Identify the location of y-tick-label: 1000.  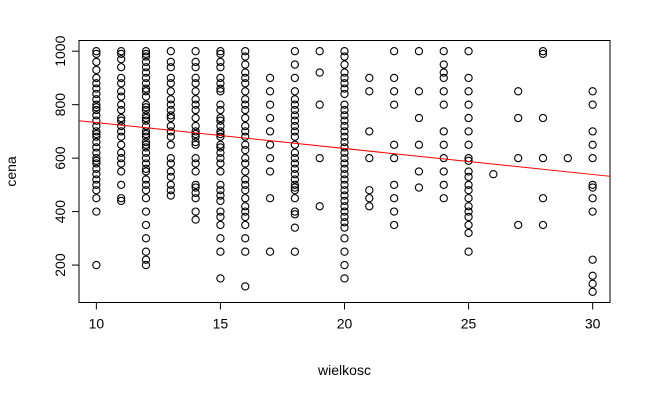
(60, 50).